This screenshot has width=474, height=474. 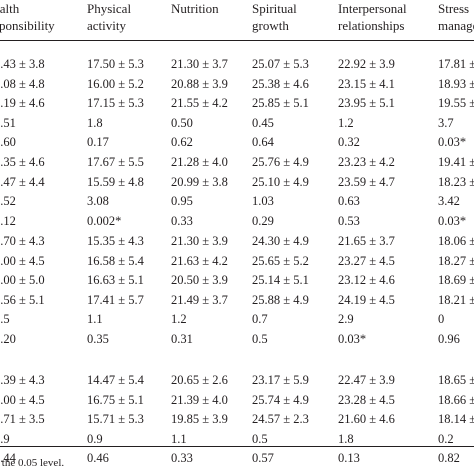 What do you see at coordinates (280, 162) in the screenshot?
I see `table-cell: 25.76 ± 4.9` at bounding box center [280, 162].